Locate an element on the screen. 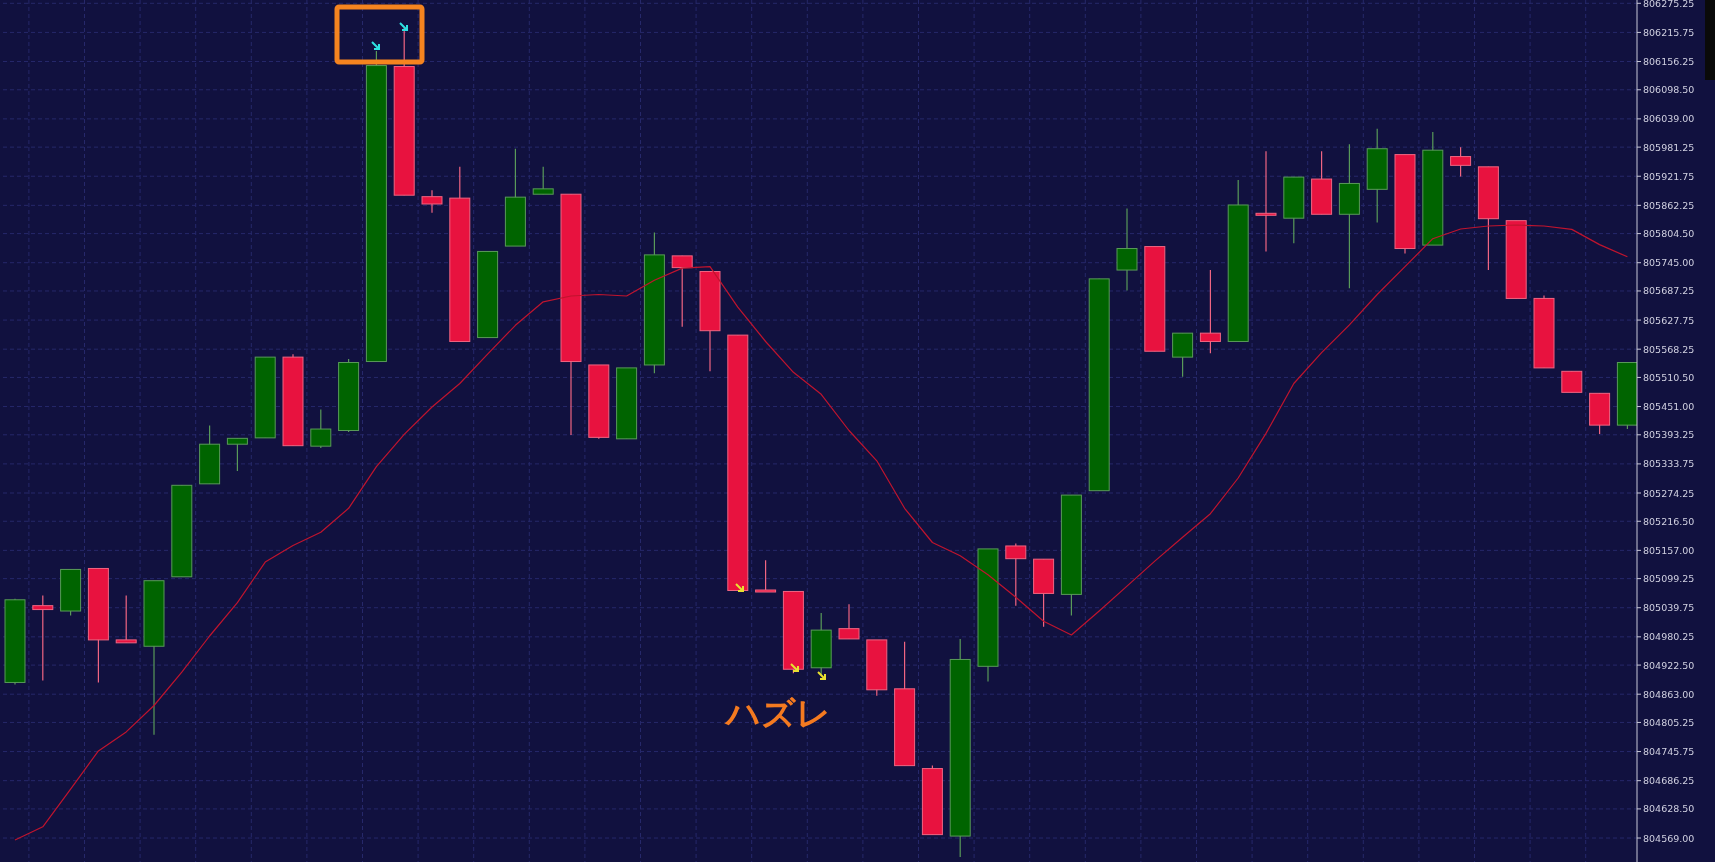 Image resolution: width=1715 pixels, height=862 pixels. y-tick-label: 804628.50 is located at coordinates (1669, 809).